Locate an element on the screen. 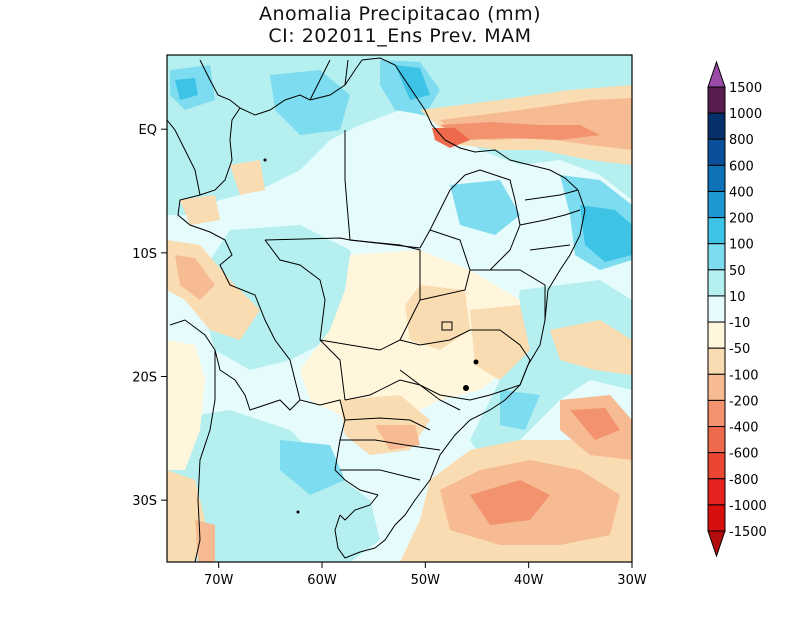 The image size is (800, 618). border-peru is located at coordinates (184, 157).